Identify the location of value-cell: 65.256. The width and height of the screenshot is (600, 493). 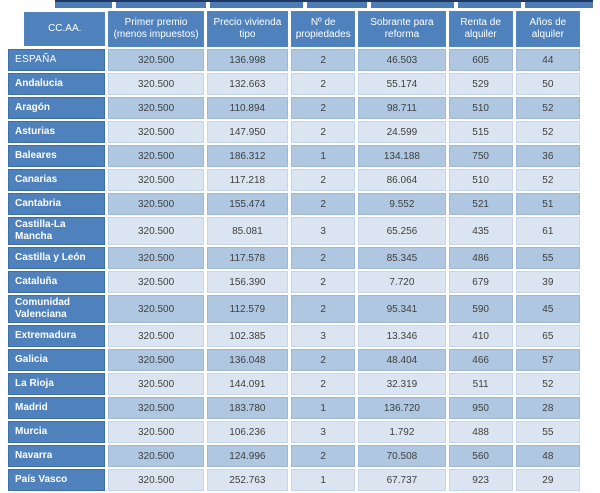
(402, 231).